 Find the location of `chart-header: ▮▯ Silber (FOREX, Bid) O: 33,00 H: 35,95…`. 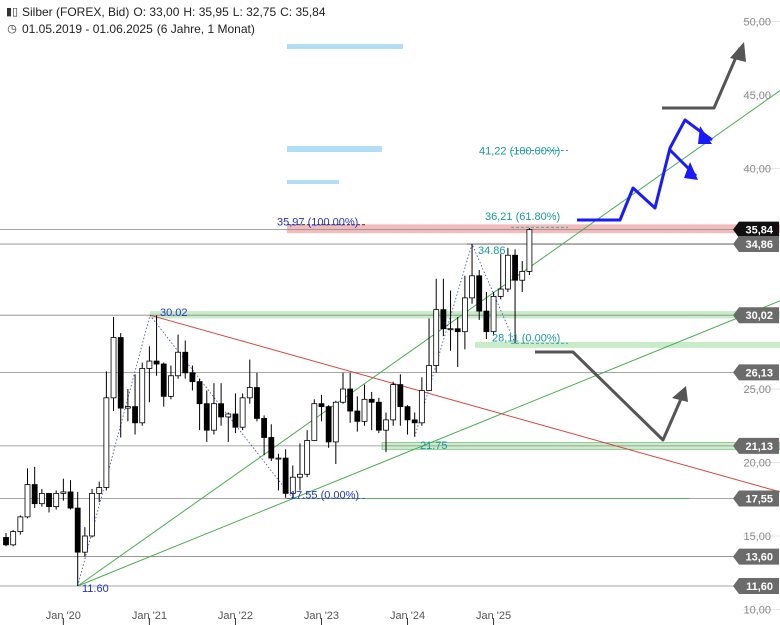

chart-header: ▮▯ Silber (FOREX, Bid) O: 33,00 H: 35,95… is located at coordinates (166, 21).